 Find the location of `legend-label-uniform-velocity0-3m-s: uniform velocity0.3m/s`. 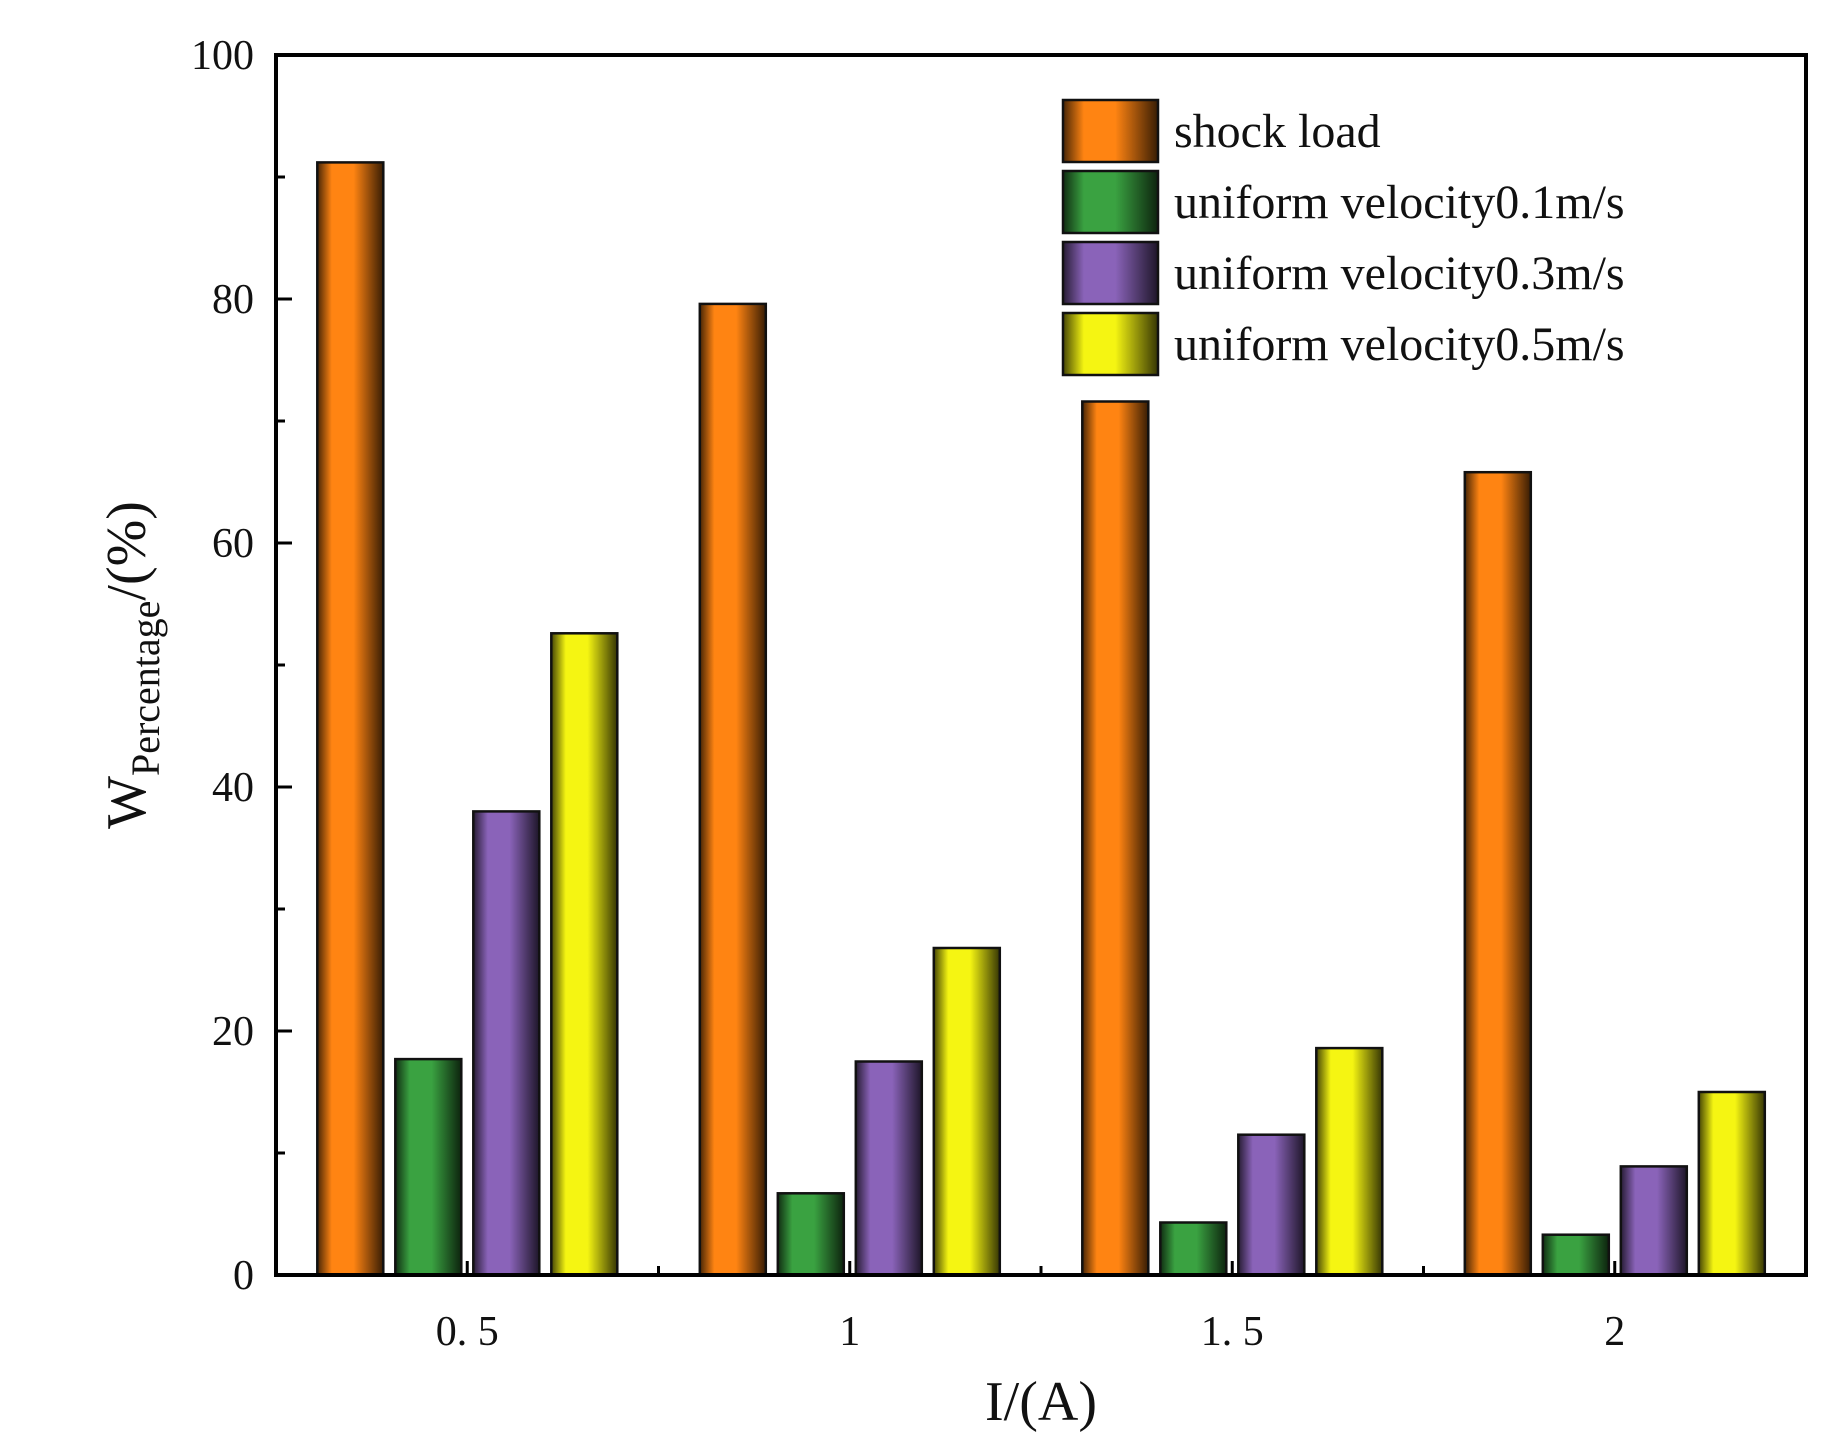

legend-label-uniform-velocity0-3m-s: uniform velocity0.3m/s is located at coordinates (1399, 273).